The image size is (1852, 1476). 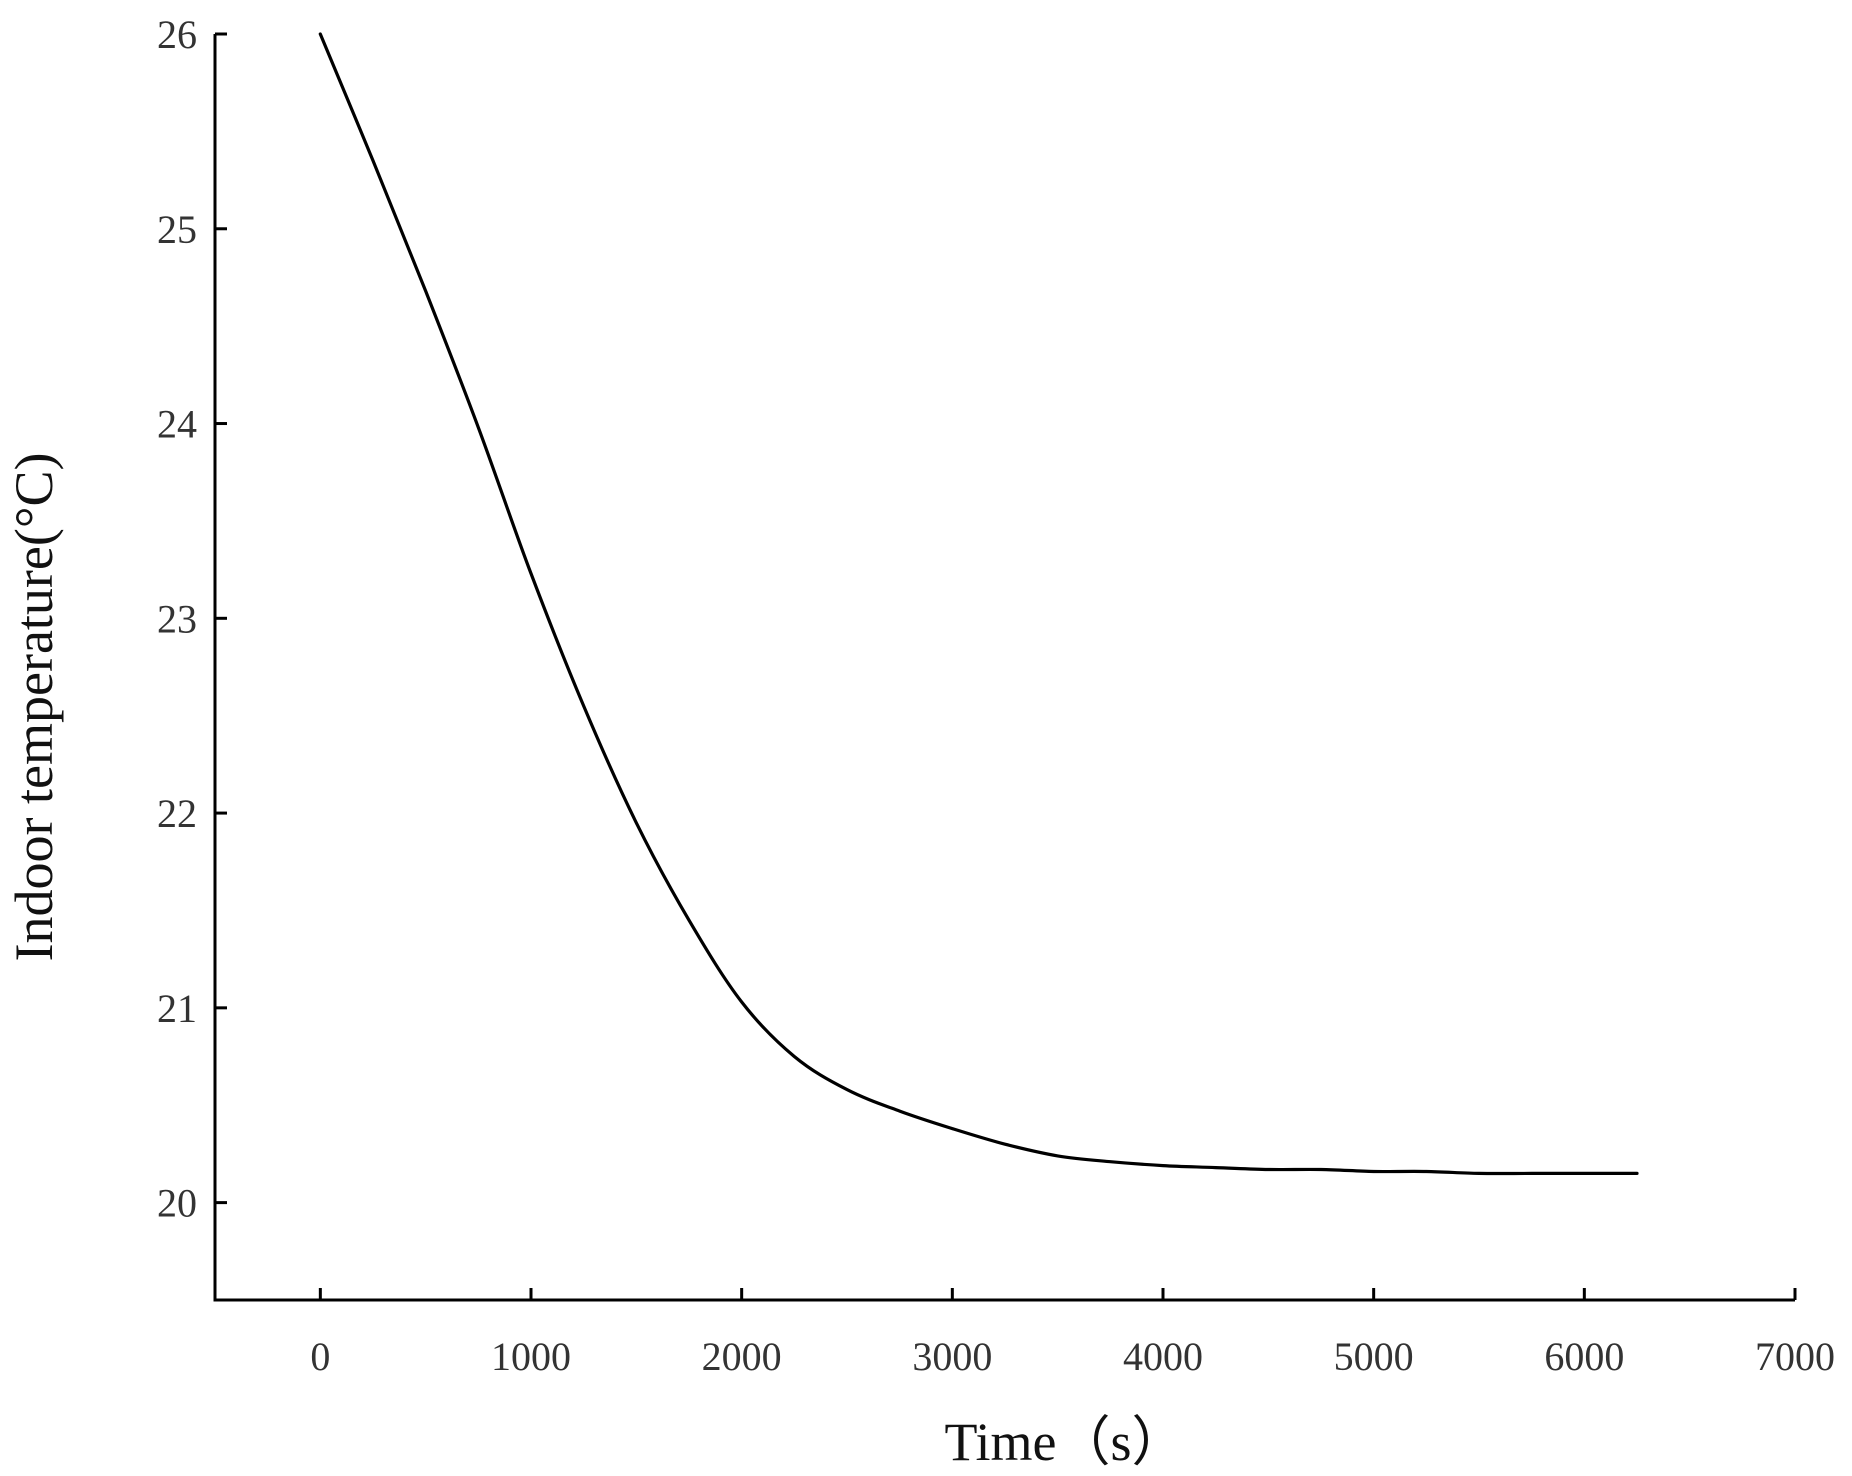 What do you see at coordinates (177, 1008) in the screenshot?
I see `y-tick-label: 21` at bounding box center [177, 1008].